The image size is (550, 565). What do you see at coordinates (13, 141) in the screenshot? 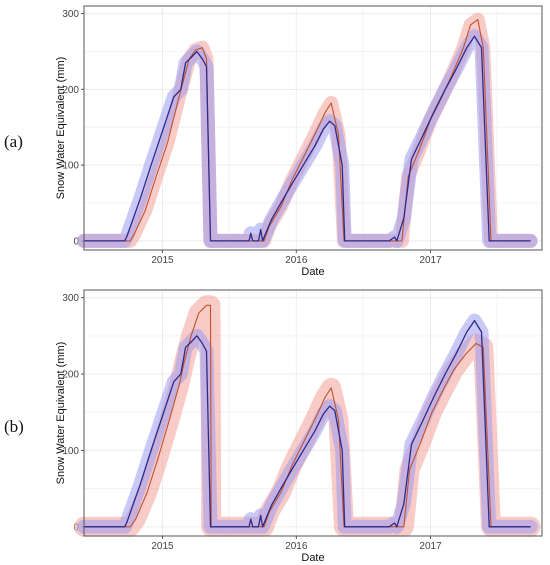
I see `panel-label-a: (a)` at bounding box center [13, 141].